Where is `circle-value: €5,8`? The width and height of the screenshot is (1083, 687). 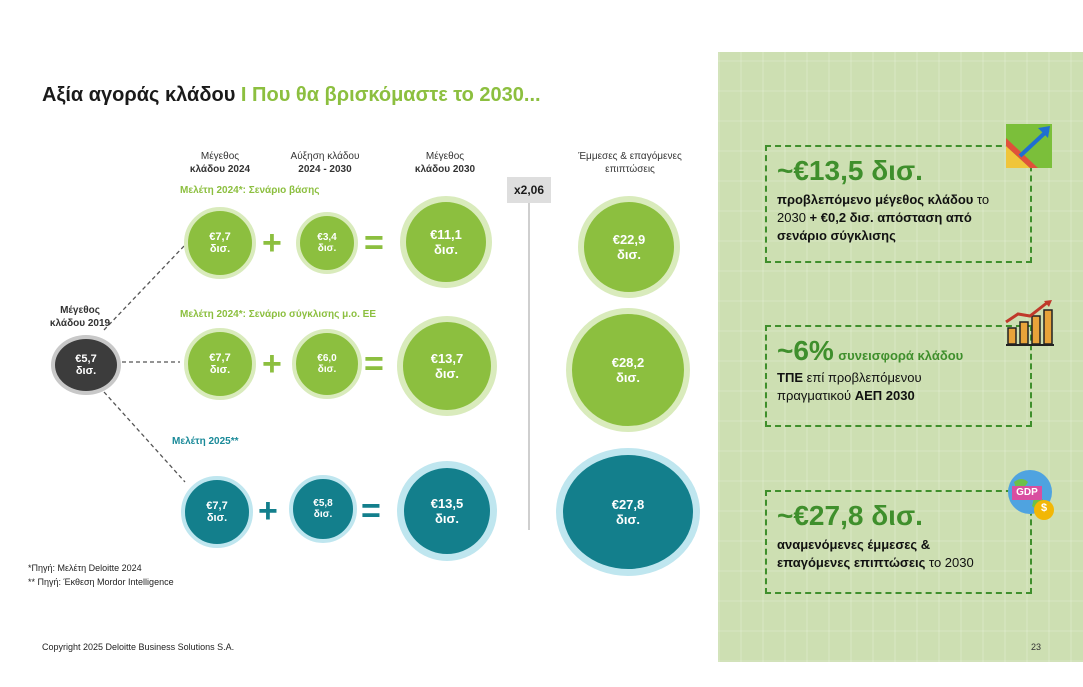
circle-value: €5,8 is located at coordinates (323, 503).